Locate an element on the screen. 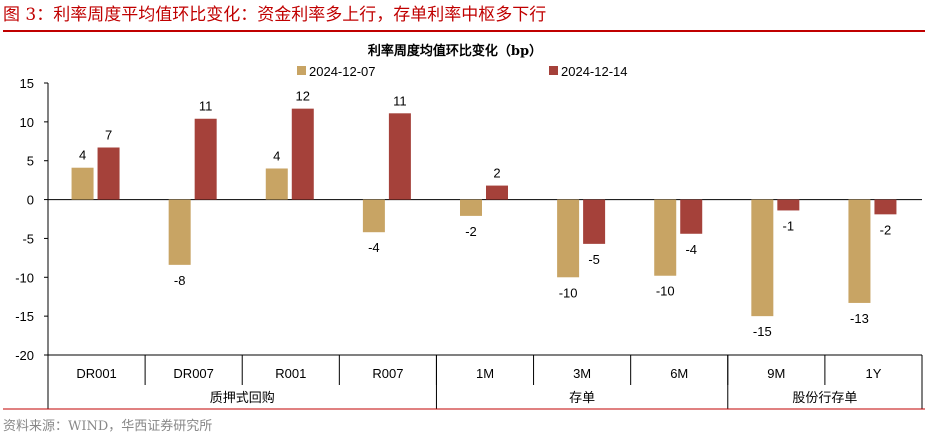  bar-2024-12-07-6M is located at coordinates (665, 237).